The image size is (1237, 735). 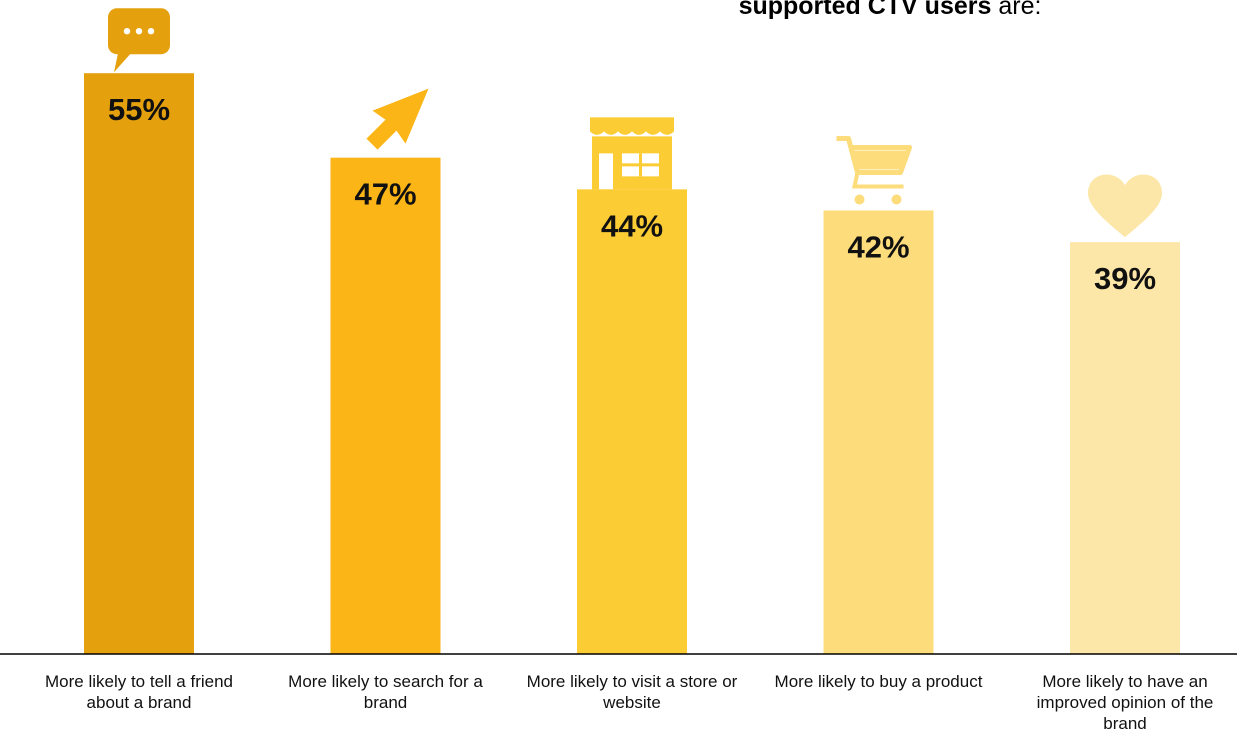 What do you see at coordinates (878, 681) in the screenshot?
I see `category-label: More likely to buy a product` at bounding box center [878, 681].